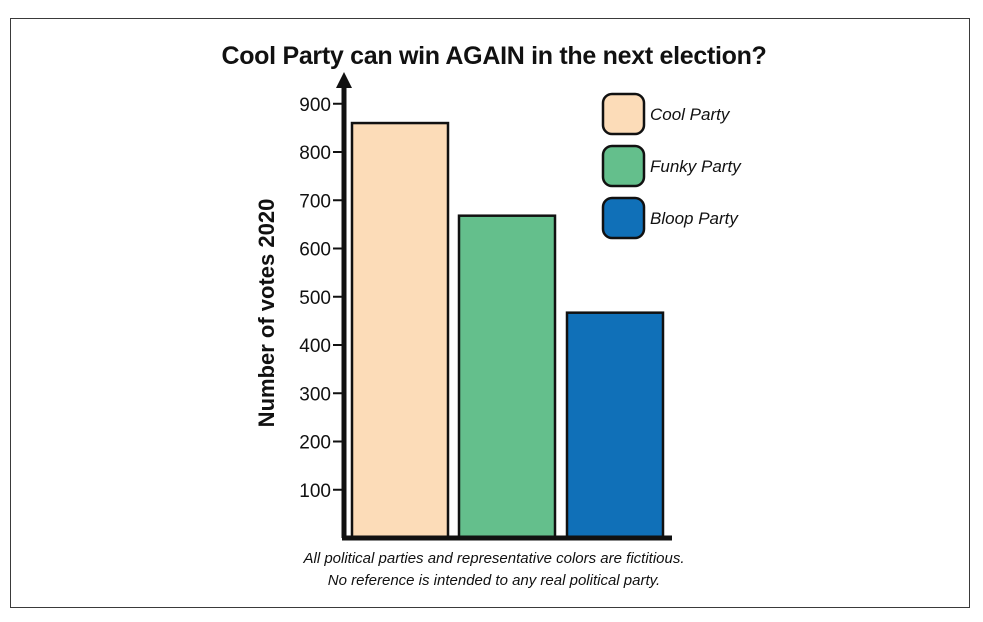  I want to click on y-ticks: 100 200 300 400 500 600 700 800 900, so click(321, 298).